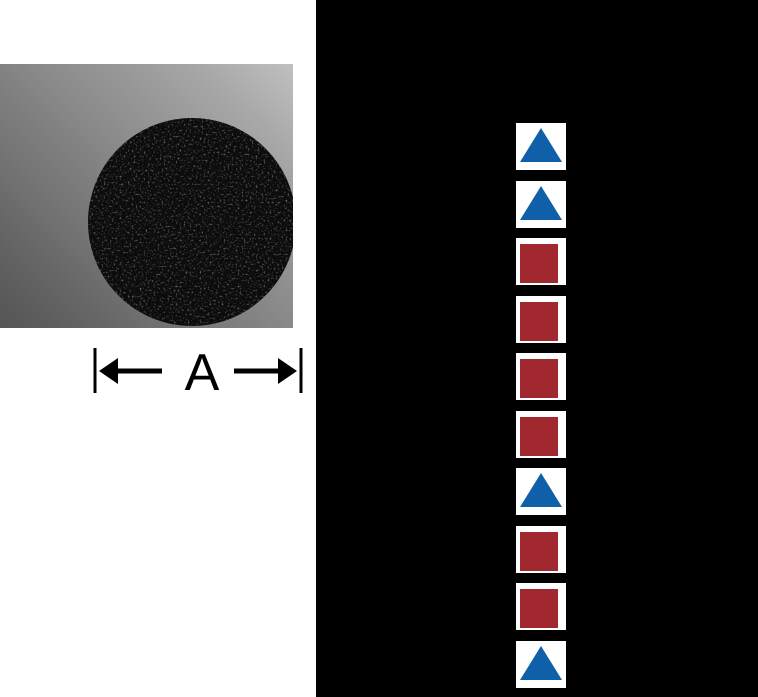  I want to click on cord-grain-texture, so click(190, 222).